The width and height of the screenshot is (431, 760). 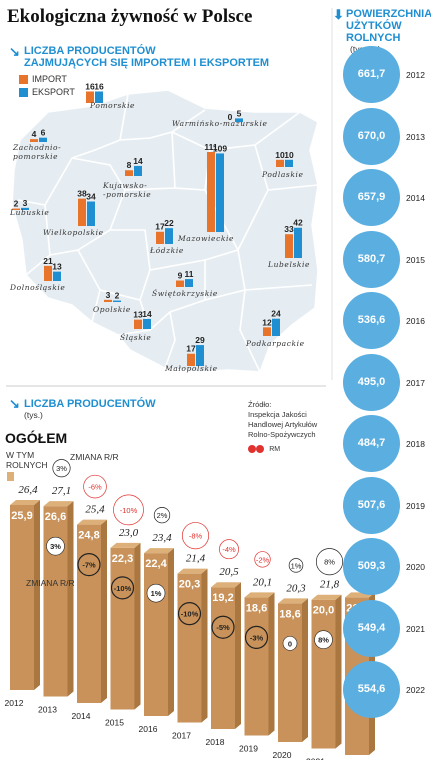 I want to click on area-circle-2019, so click(x=371, y=505).